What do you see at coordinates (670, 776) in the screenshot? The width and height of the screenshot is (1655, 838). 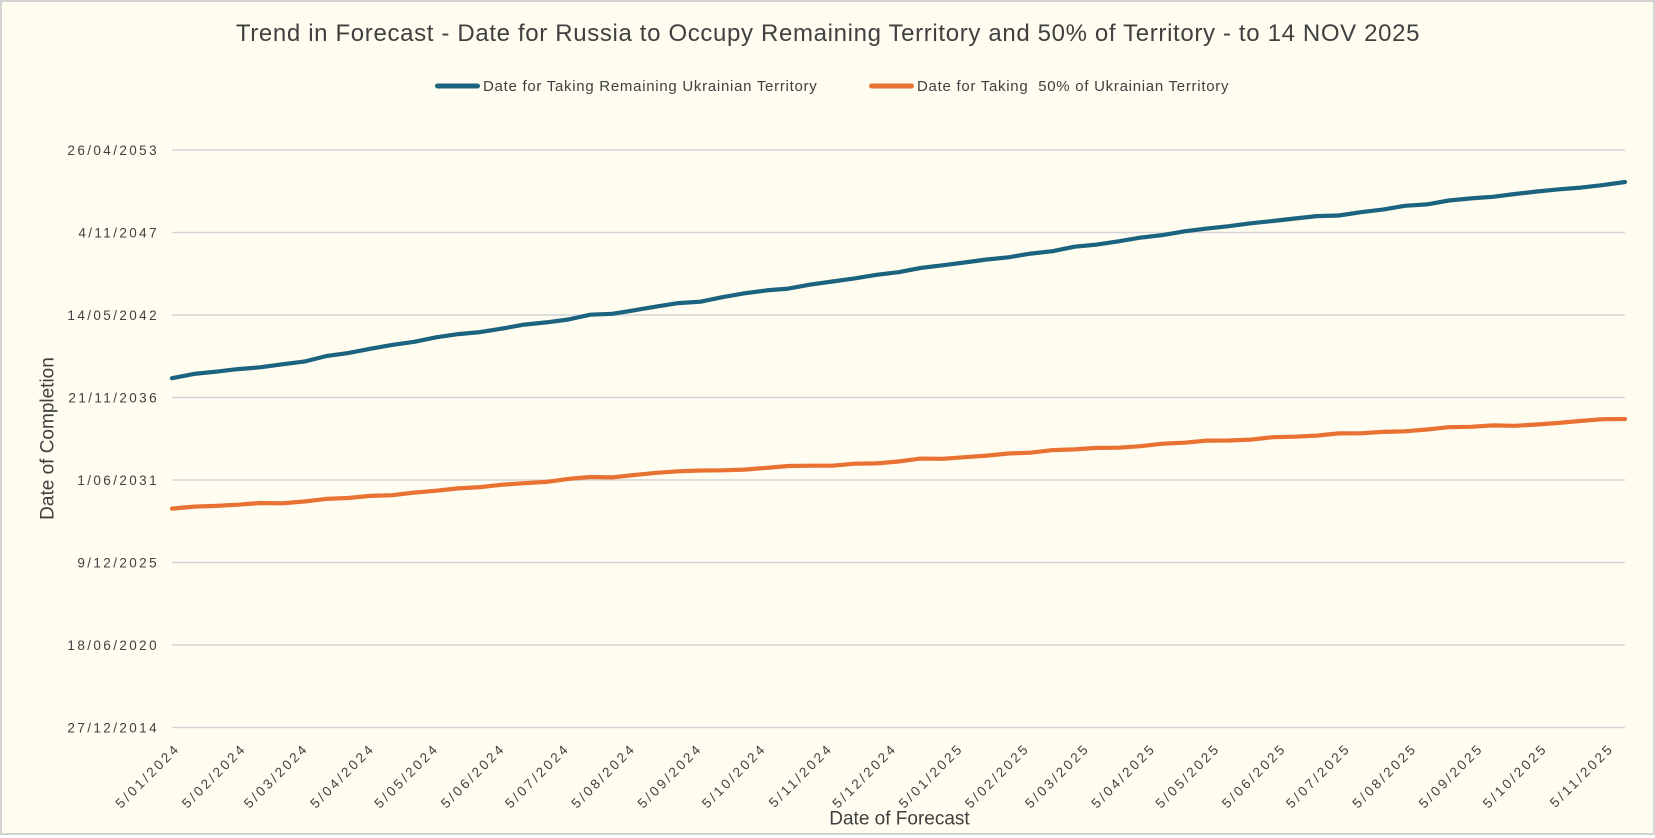 I see `svg-text: 5/09/2024` at bounding box center [670, 776].